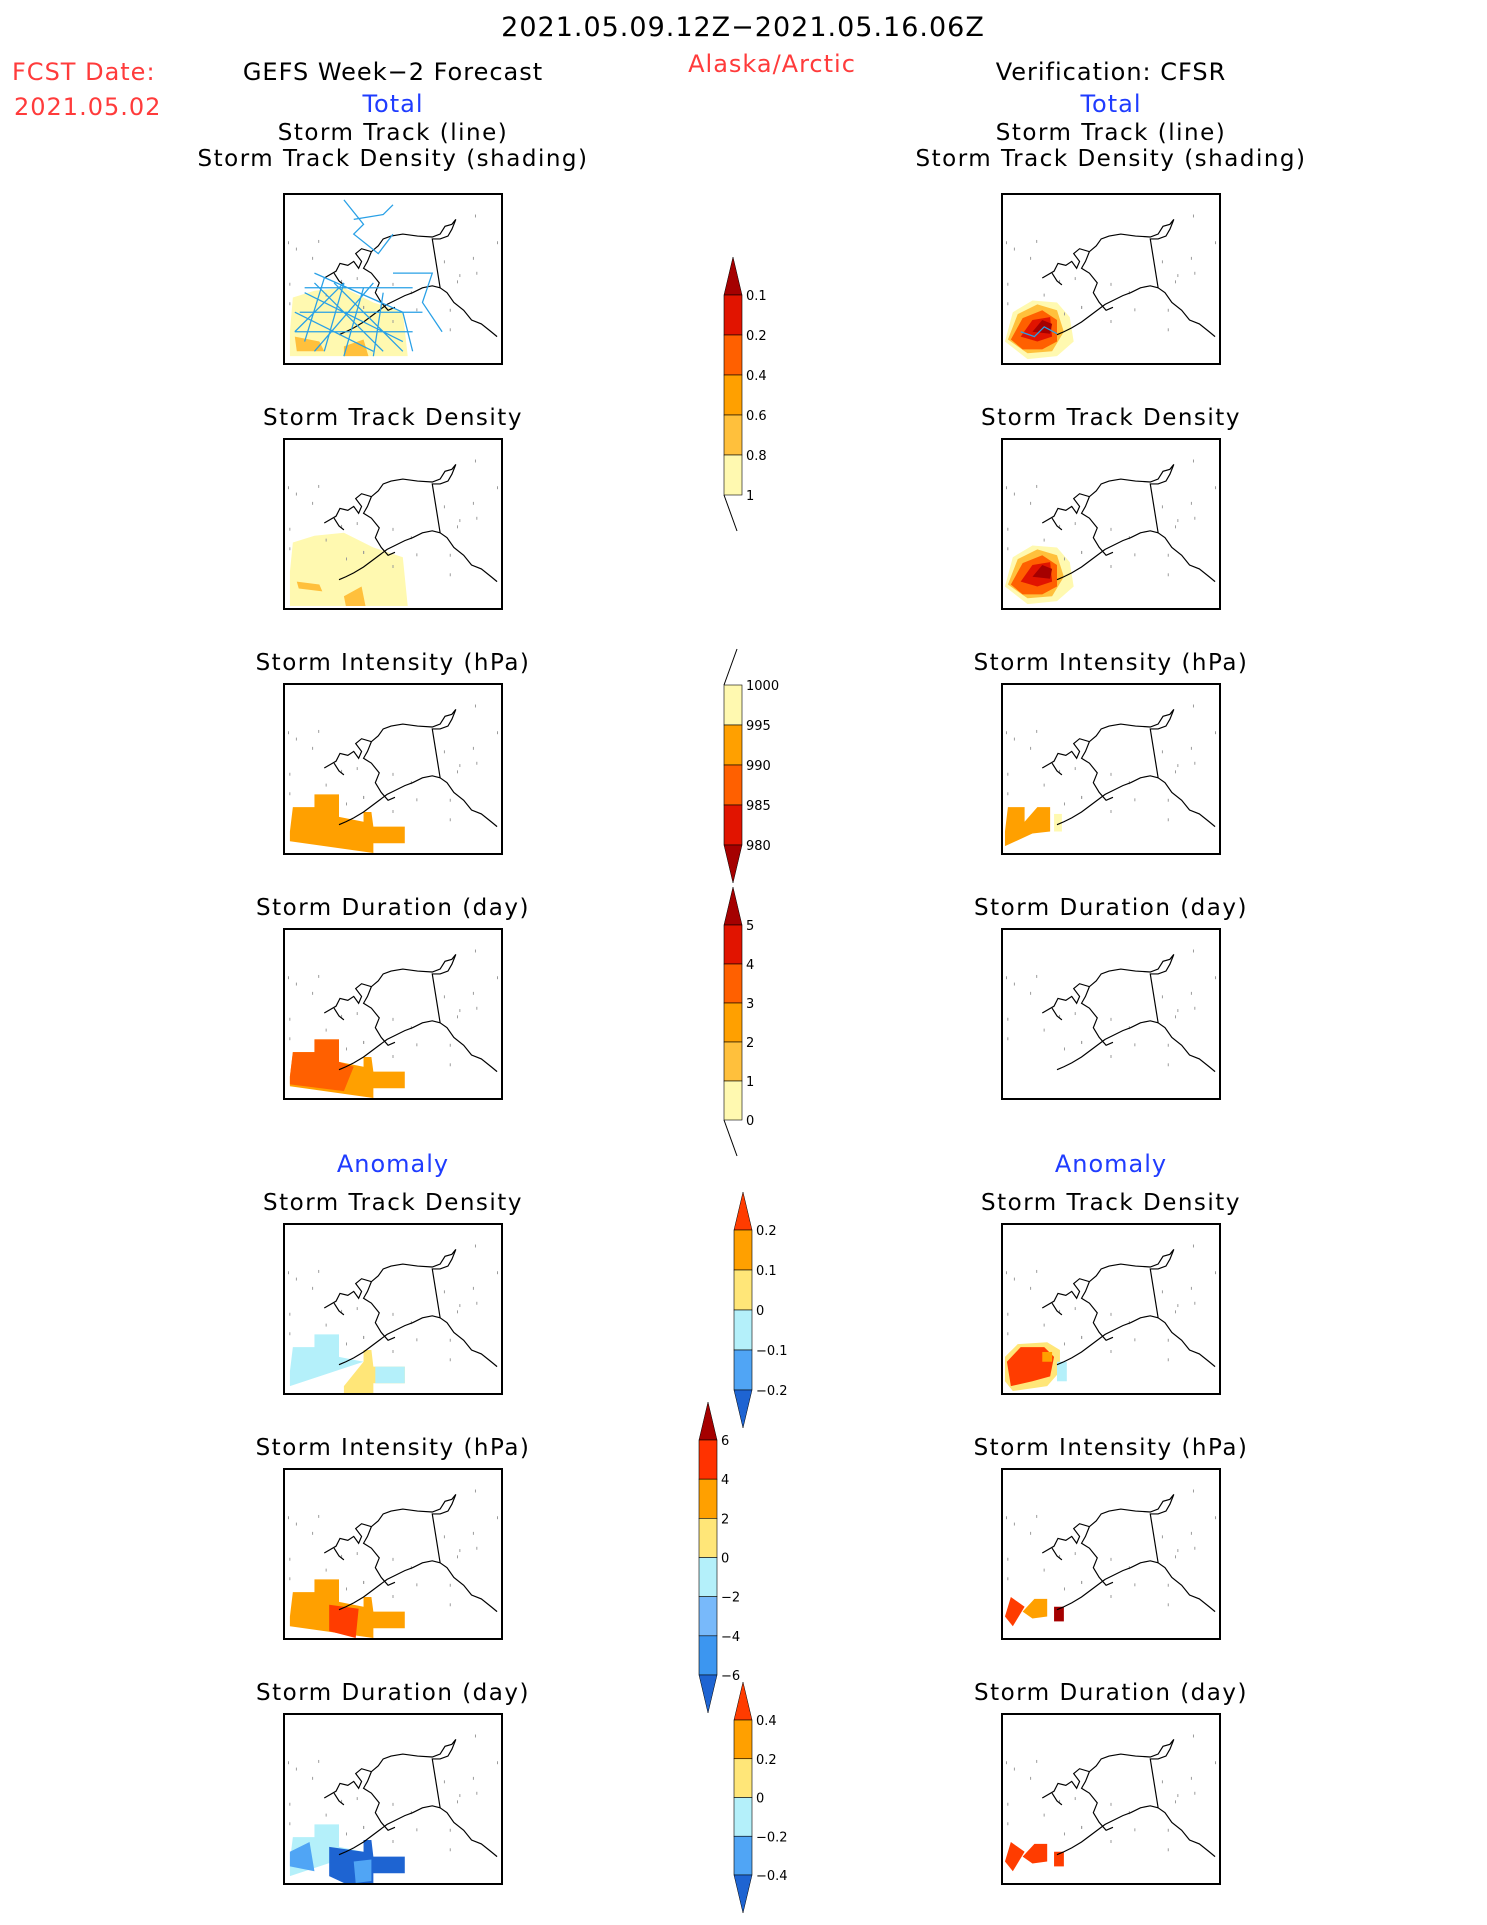  Describe the element at coordinates (393, 1203) in the screenshot. I see `left-panel-5-title: Storm Track Density` at that location.